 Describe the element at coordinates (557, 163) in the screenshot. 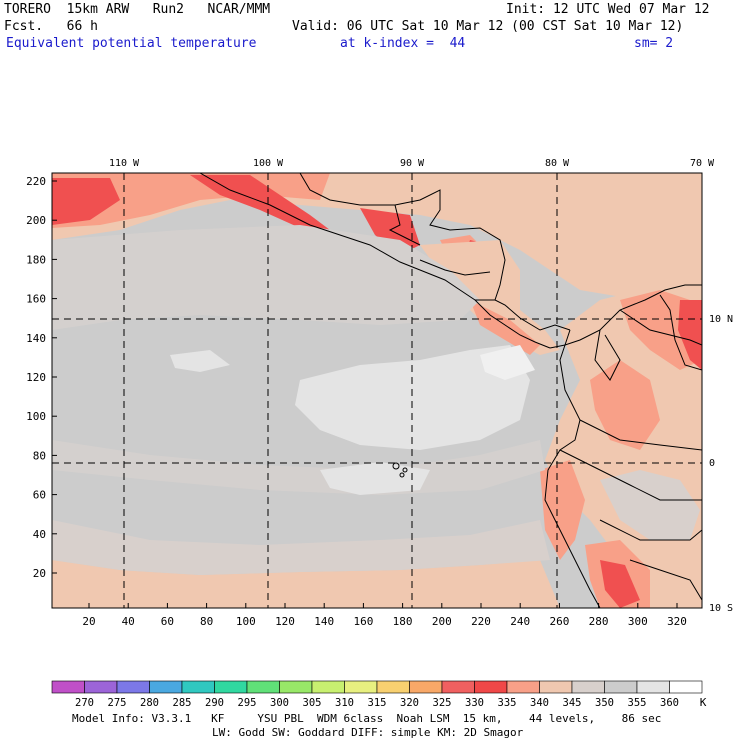

I see `top-lon-label: 80 W` at that location.